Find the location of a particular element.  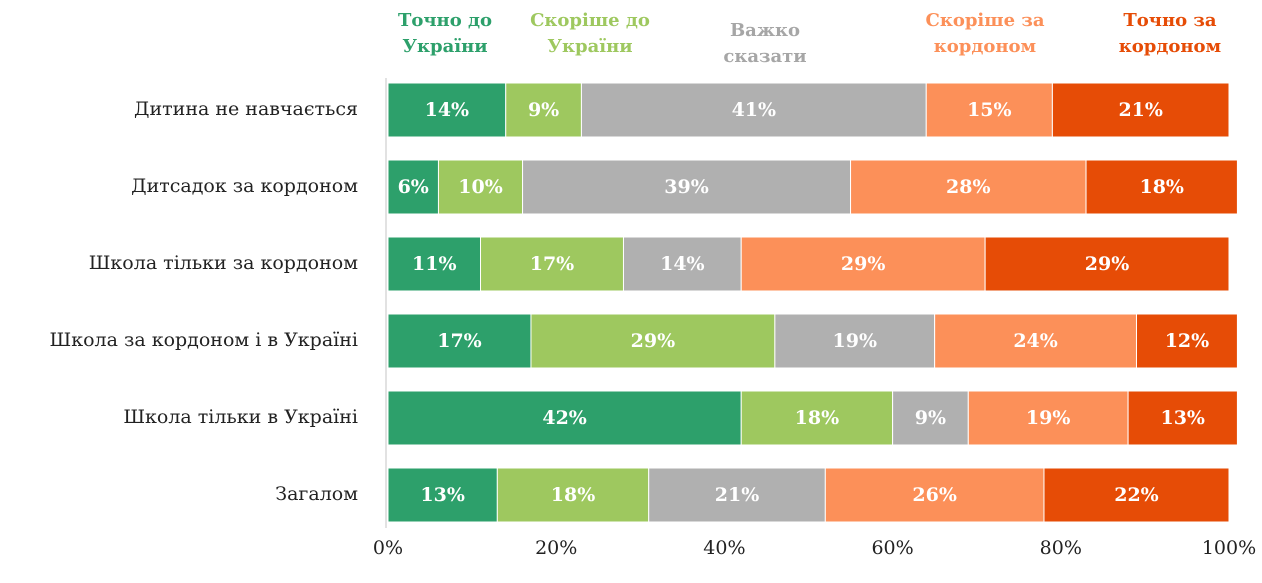

x-tick-label: 0% is located at coordinates (388, 548).